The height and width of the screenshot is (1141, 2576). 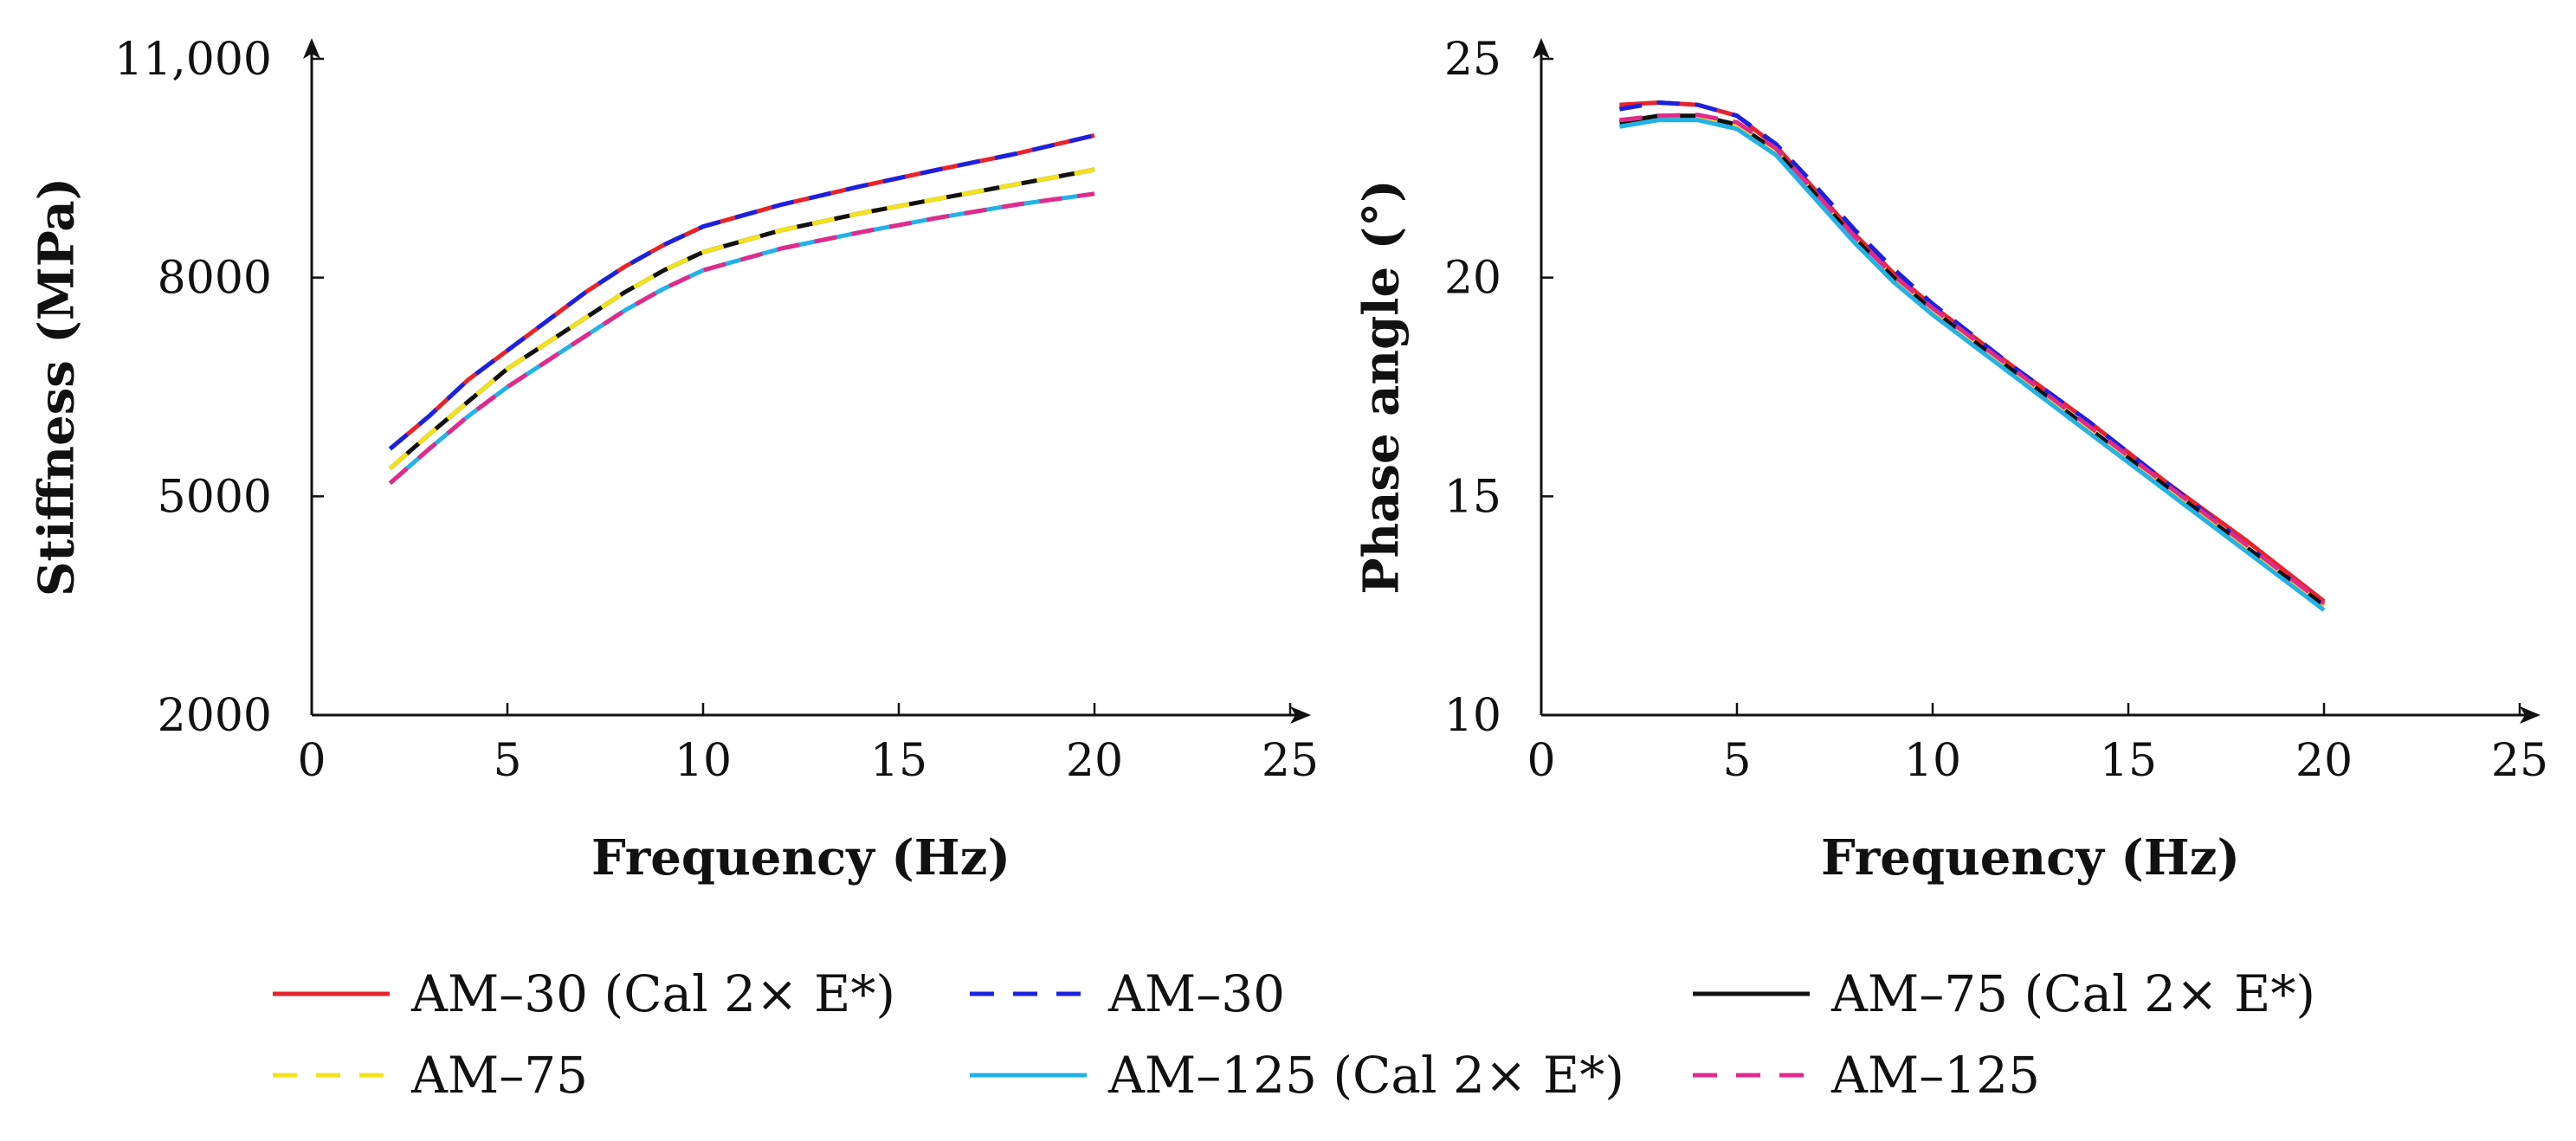 I want to click on stiffness-x-tick-label: 15, so click(x=898, y=761).